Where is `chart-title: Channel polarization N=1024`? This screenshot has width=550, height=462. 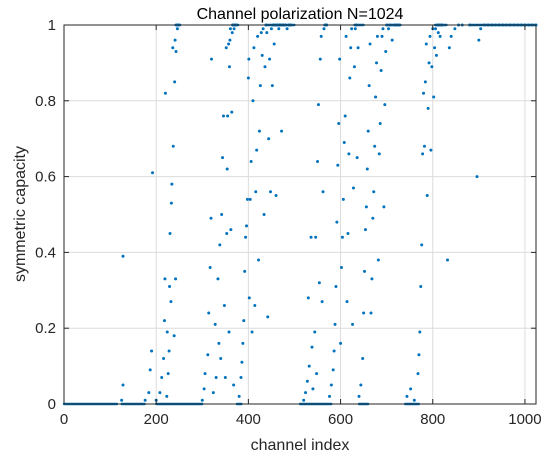
chart-title: Channel polarization N=1024 is located at coordinates (300, 14).